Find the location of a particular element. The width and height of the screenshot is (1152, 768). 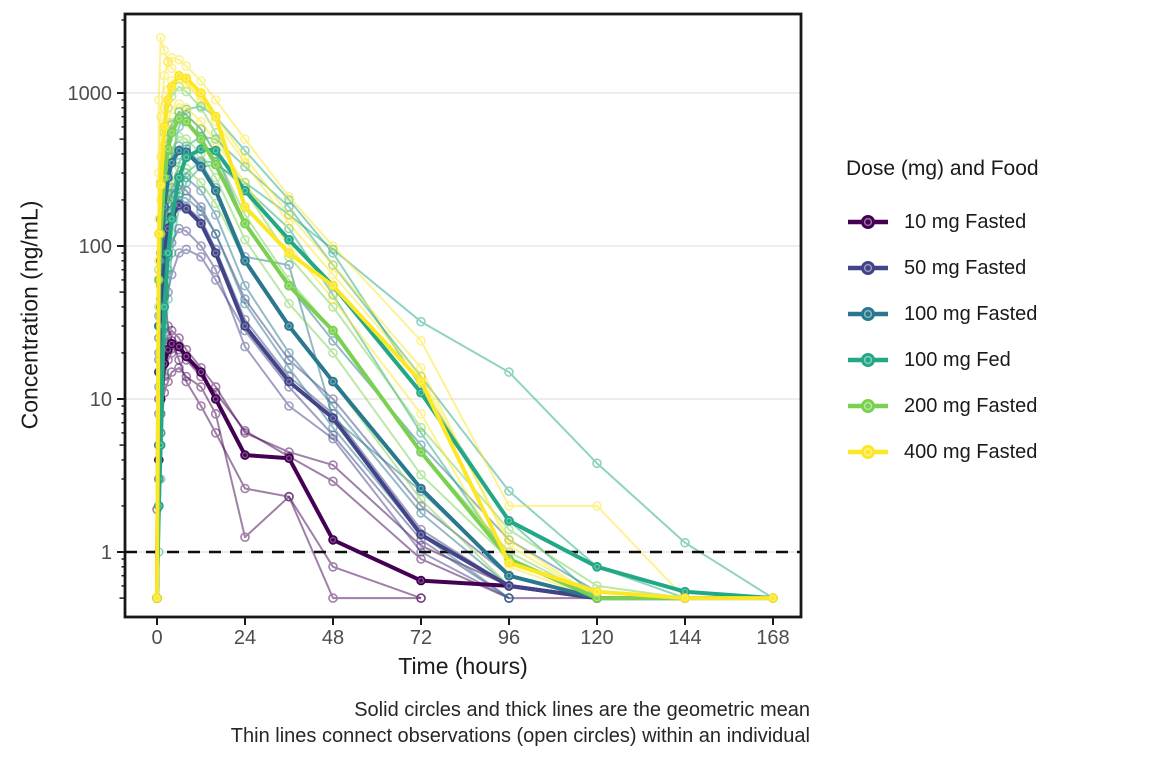

y-tick-label: 1 is located at coordinates (106, 553).